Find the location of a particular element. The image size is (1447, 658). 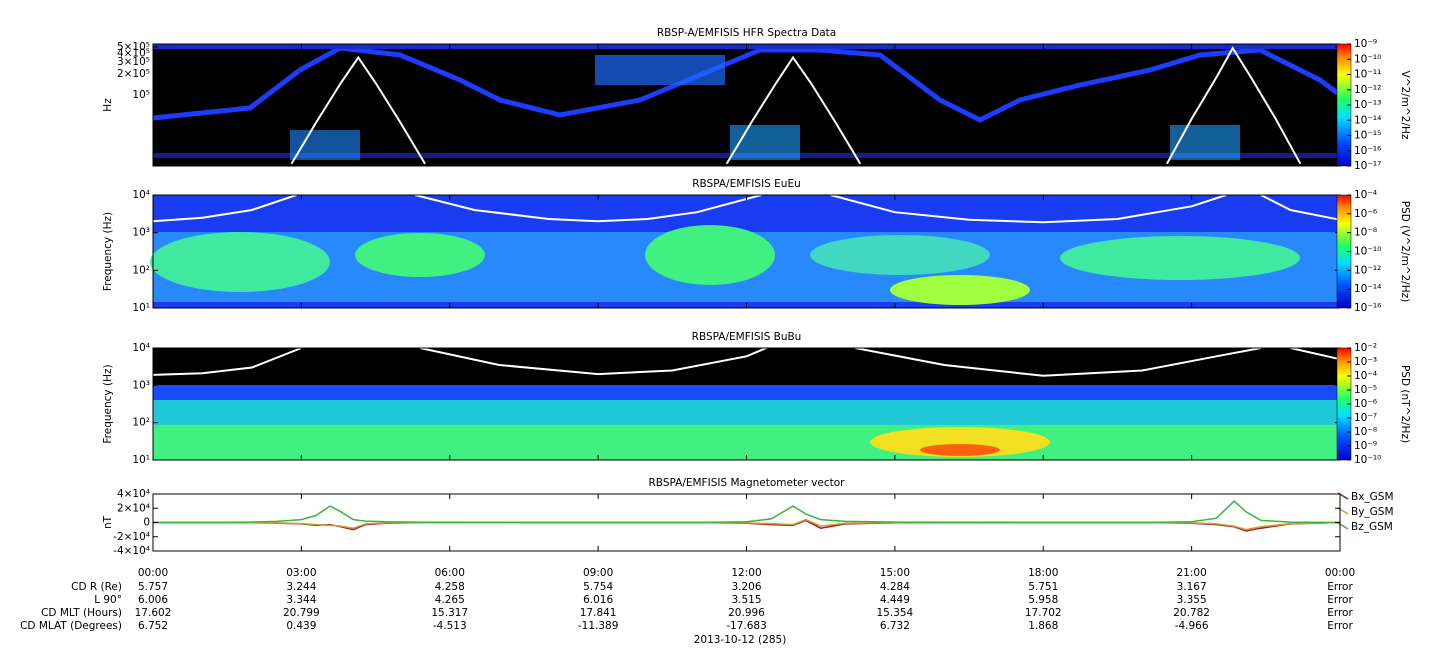

date-label: 2013-10-12 (285) is located at coordinates (740, 640).